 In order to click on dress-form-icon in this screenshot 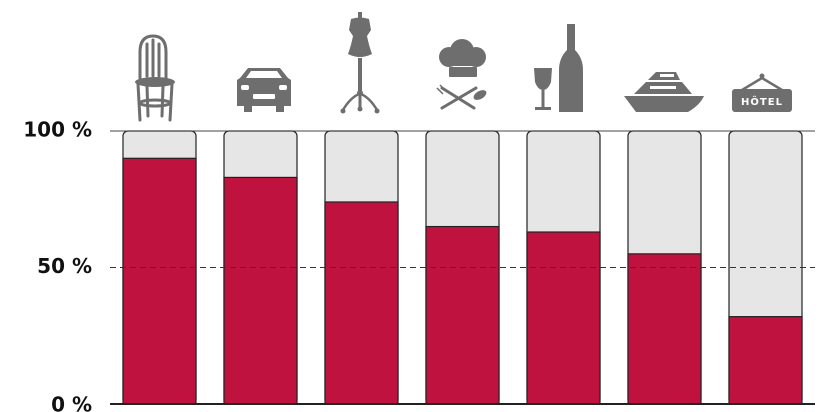, I will do `click(360, 63)`.